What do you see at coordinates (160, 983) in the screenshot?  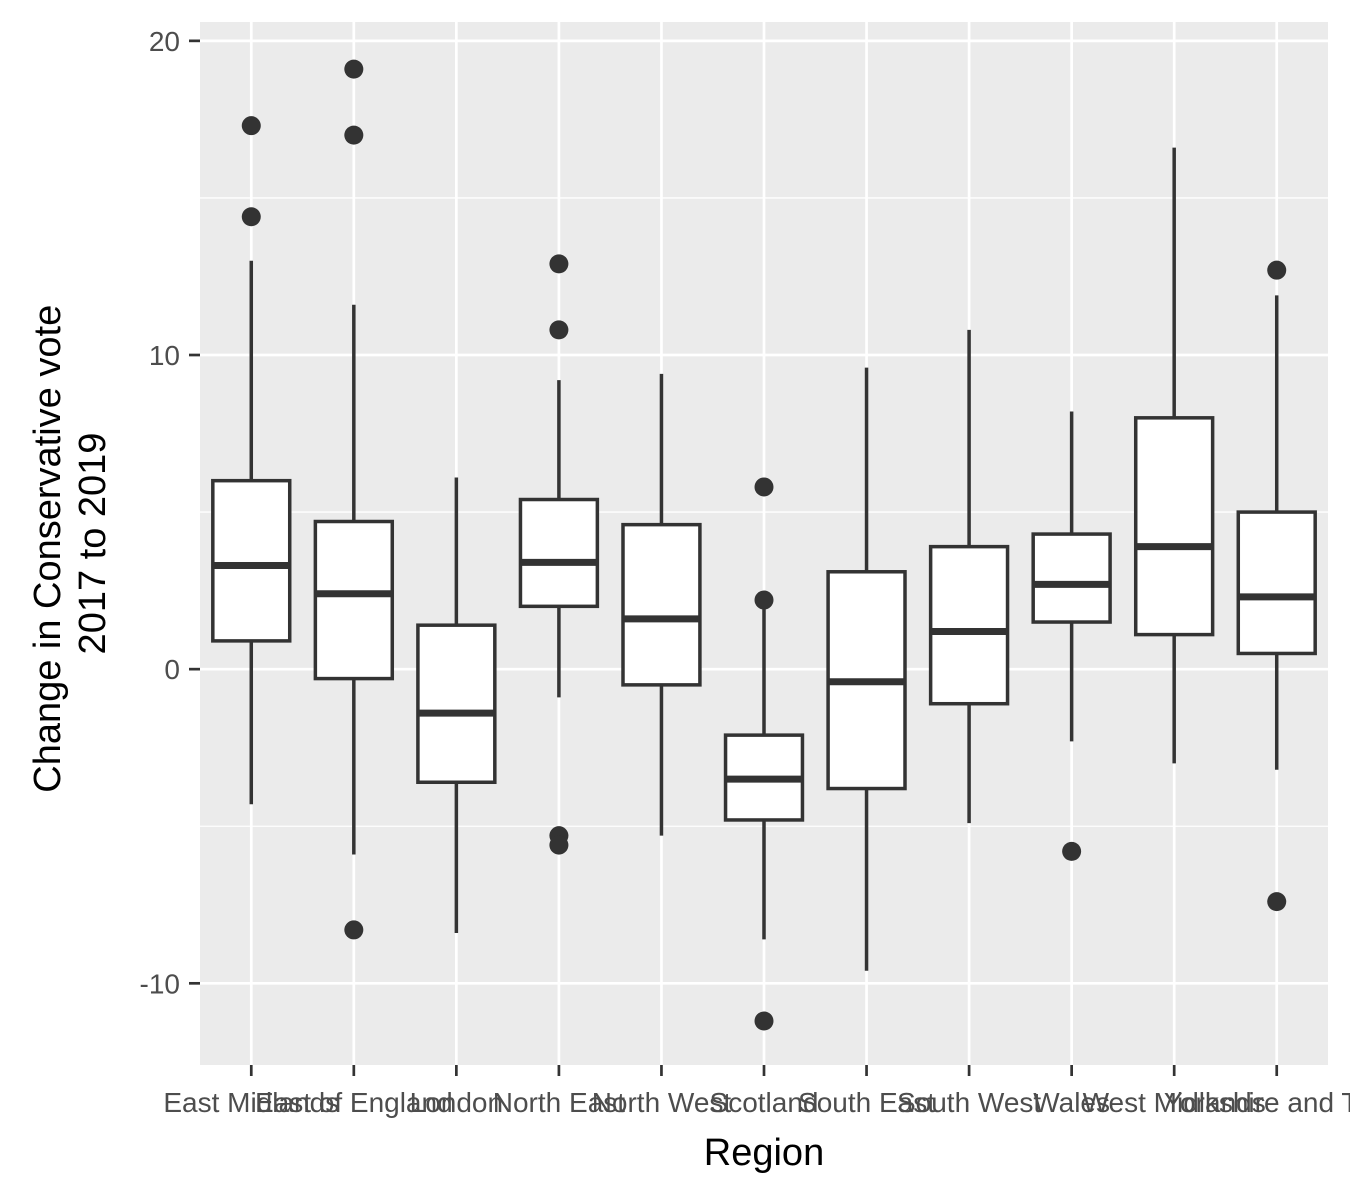 I see `y-tick-label: -10` at bounding box center [160, 983].